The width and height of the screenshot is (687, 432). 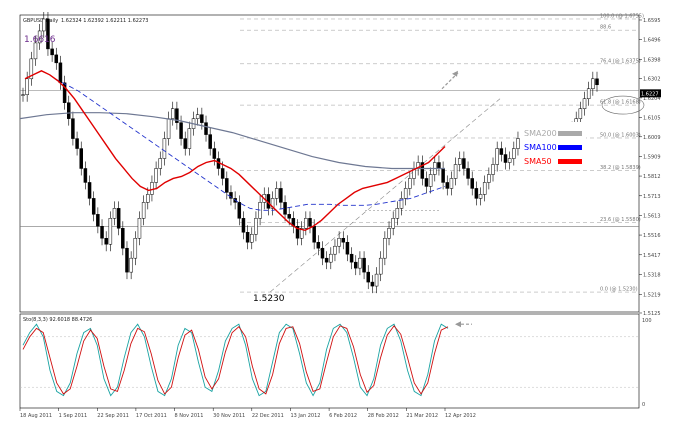 What do you see at coordinates (652, 138) in the screenshot?
I see `price-tick-label: 1.6009` at bounding box center [652, 138].